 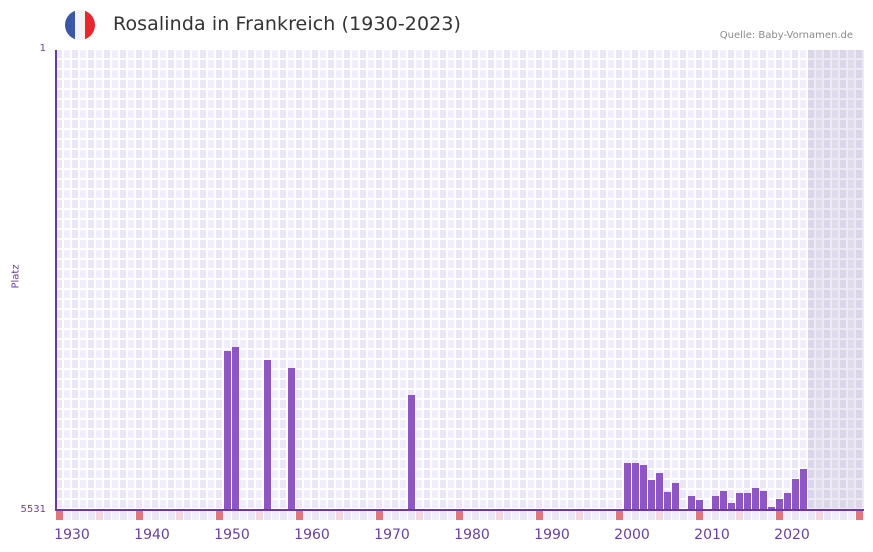 I want to click on x-tick-label: 1970, so click(x=392, y=535).